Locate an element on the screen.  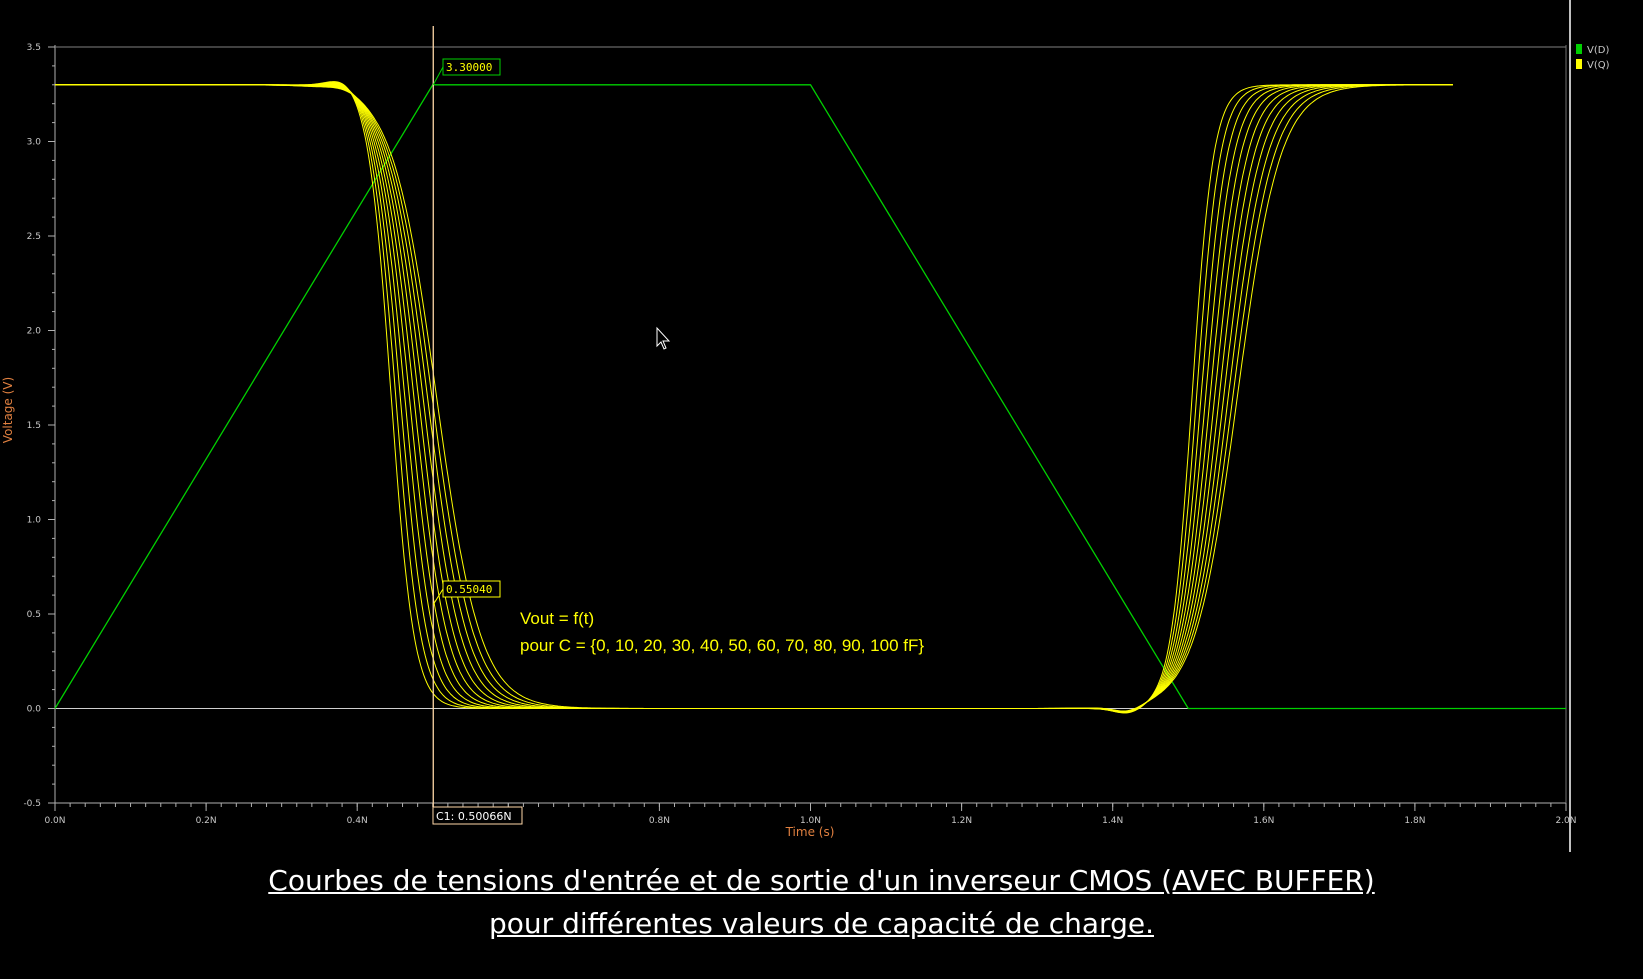
legend-label: V(D) is located at coordinates (1598, 50).